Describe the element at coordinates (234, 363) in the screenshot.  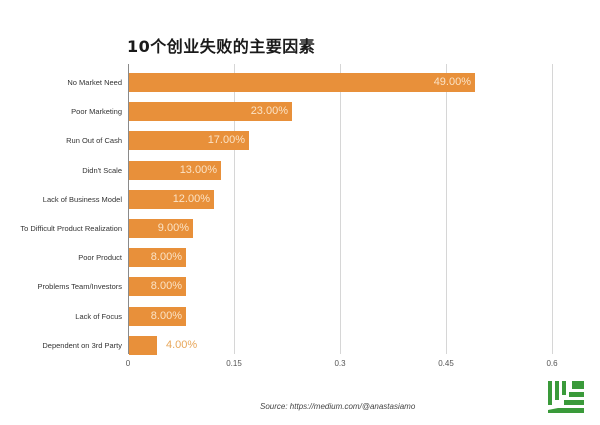
I see `x-tick-label: 0.15` at that location.